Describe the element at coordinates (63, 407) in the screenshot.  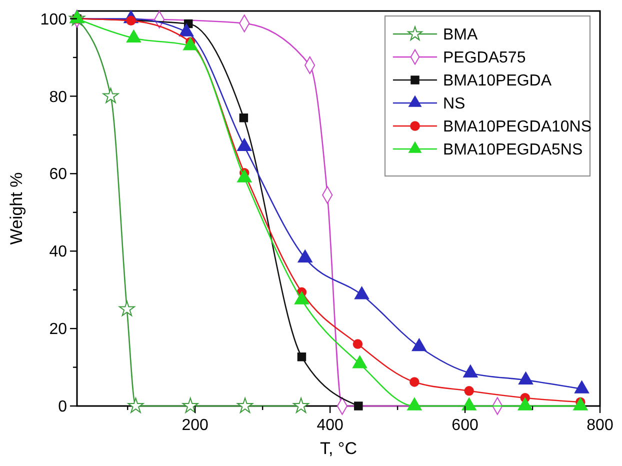
I see `y-tick-label: 0` at that location.